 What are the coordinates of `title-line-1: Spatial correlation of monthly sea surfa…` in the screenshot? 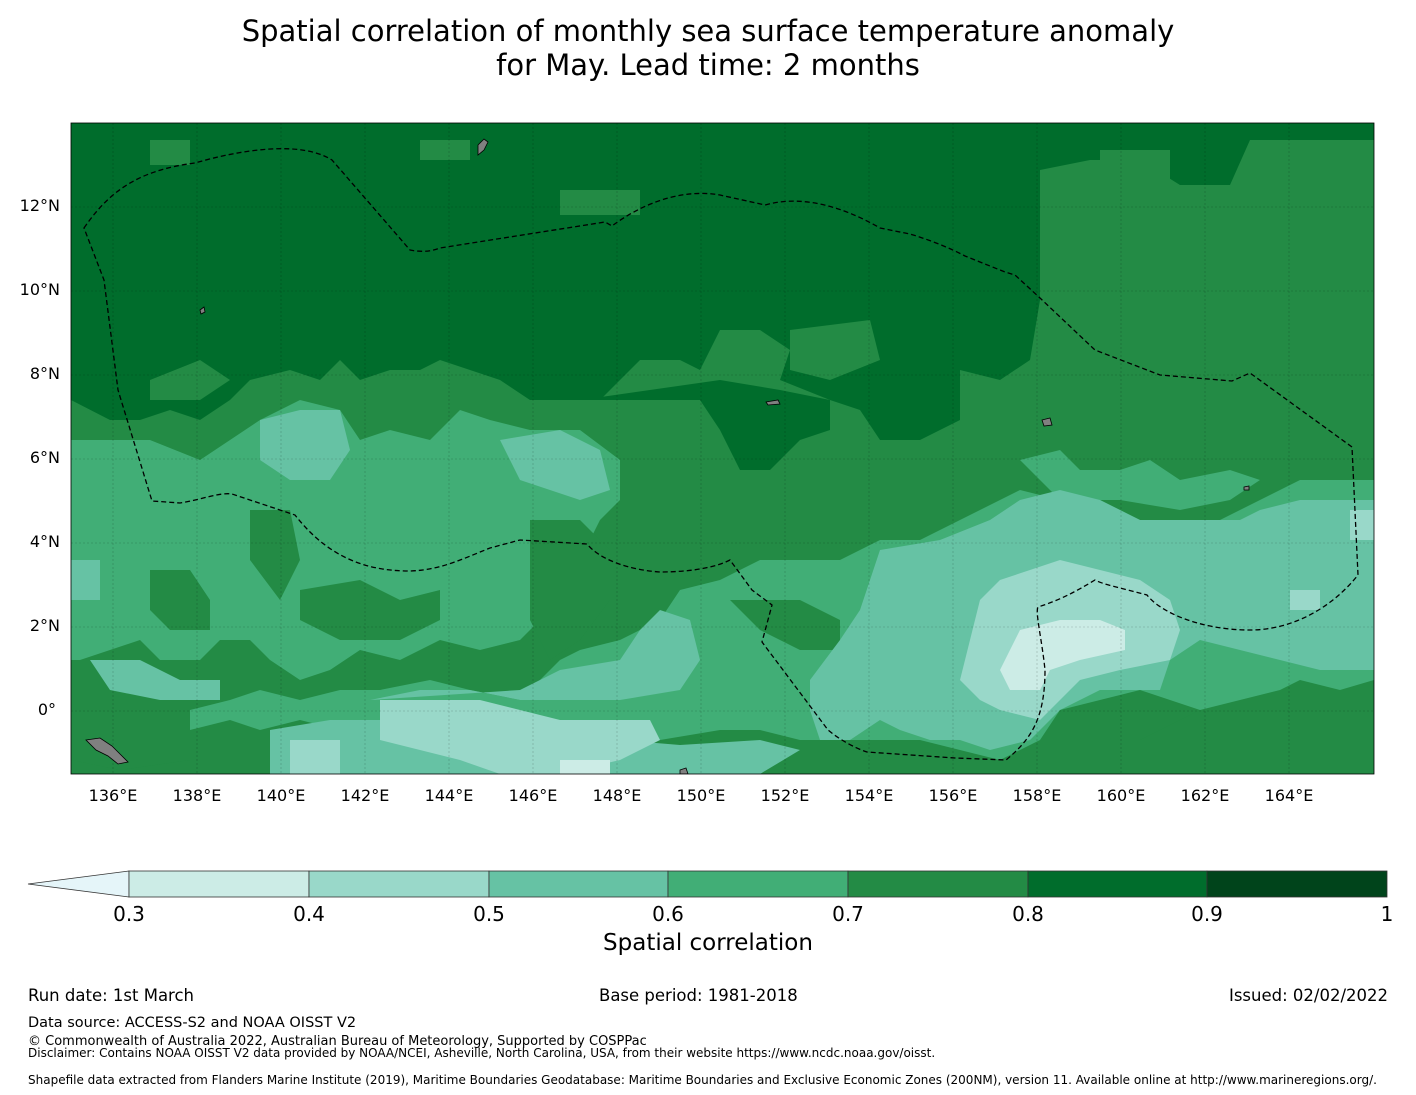 It's located at (708, 31).